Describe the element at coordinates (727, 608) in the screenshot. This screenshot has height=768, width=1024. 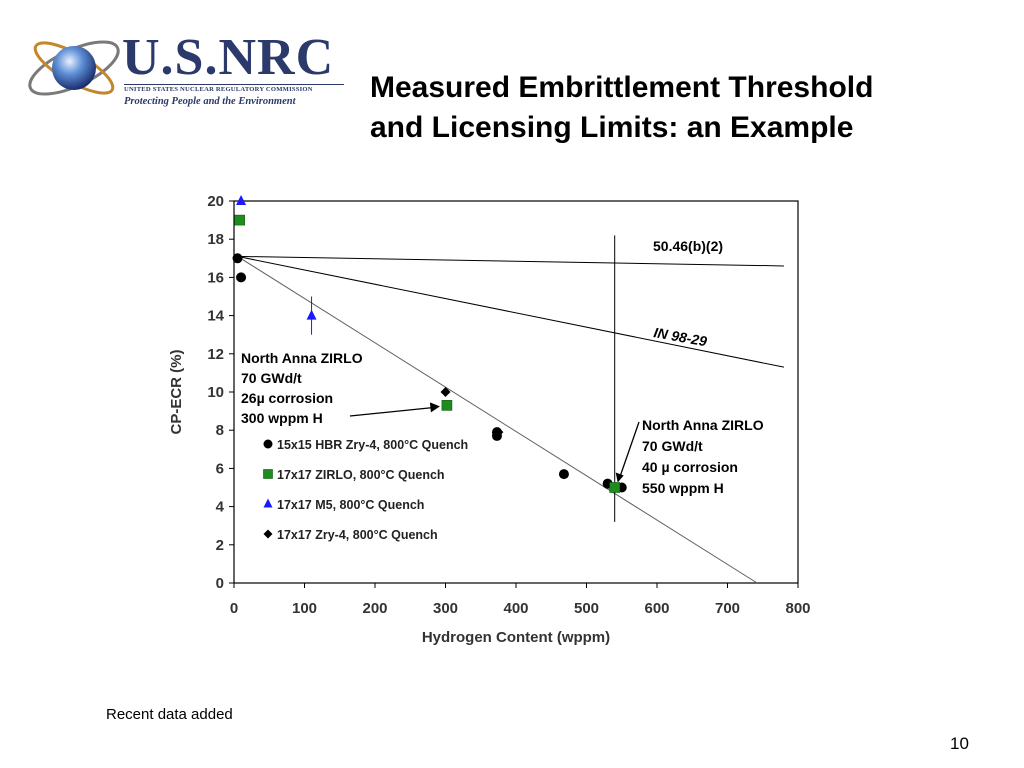
I see `x-tick-label: 700` at that location.